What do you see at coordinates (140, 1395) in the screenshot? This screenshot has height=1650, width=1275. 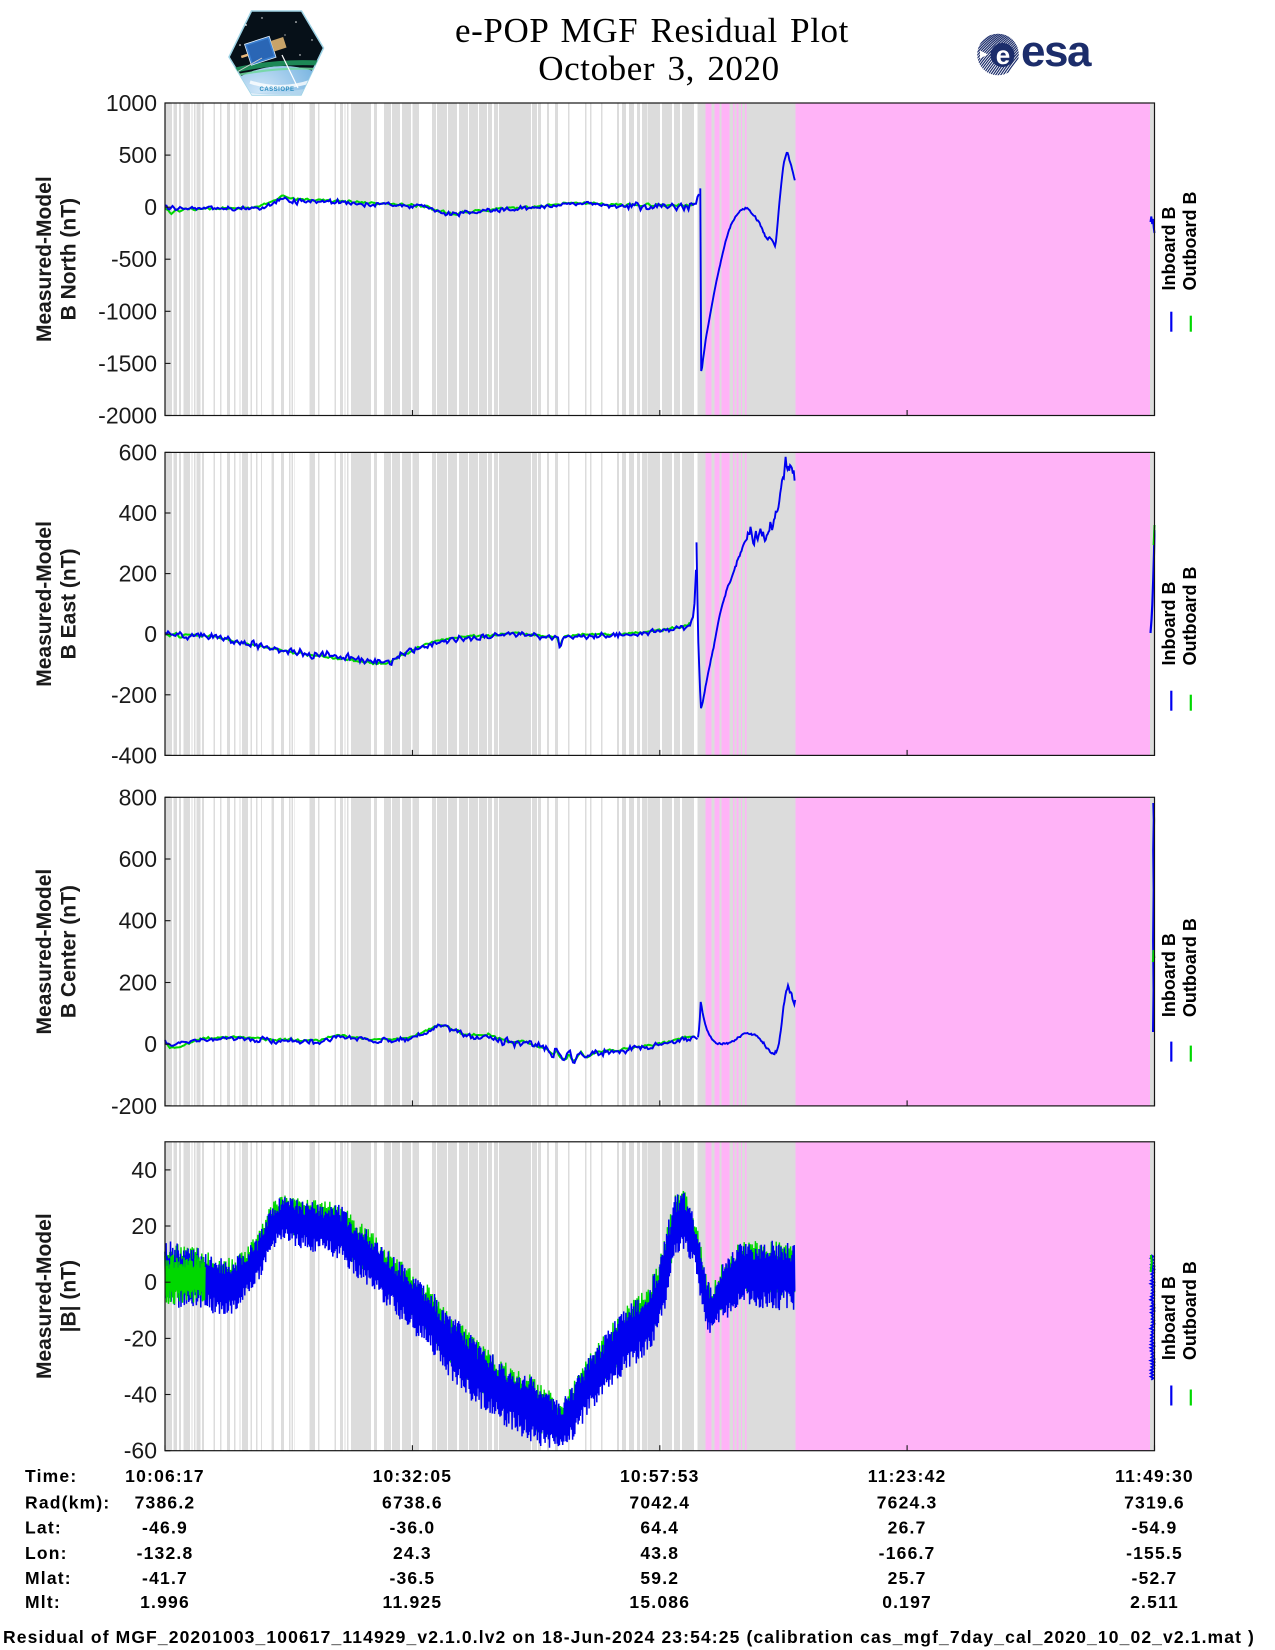 I see `svg-text: -40` at bounding box center [140, 1395].